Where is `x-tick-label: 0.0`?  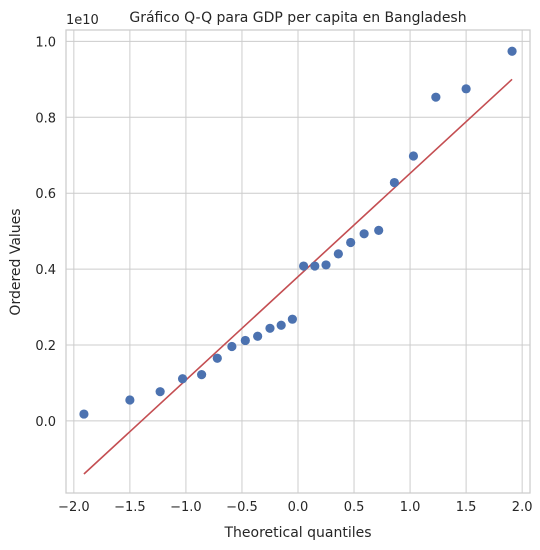 x-tick-label: 0.0 is located at coordinates (298, 507).